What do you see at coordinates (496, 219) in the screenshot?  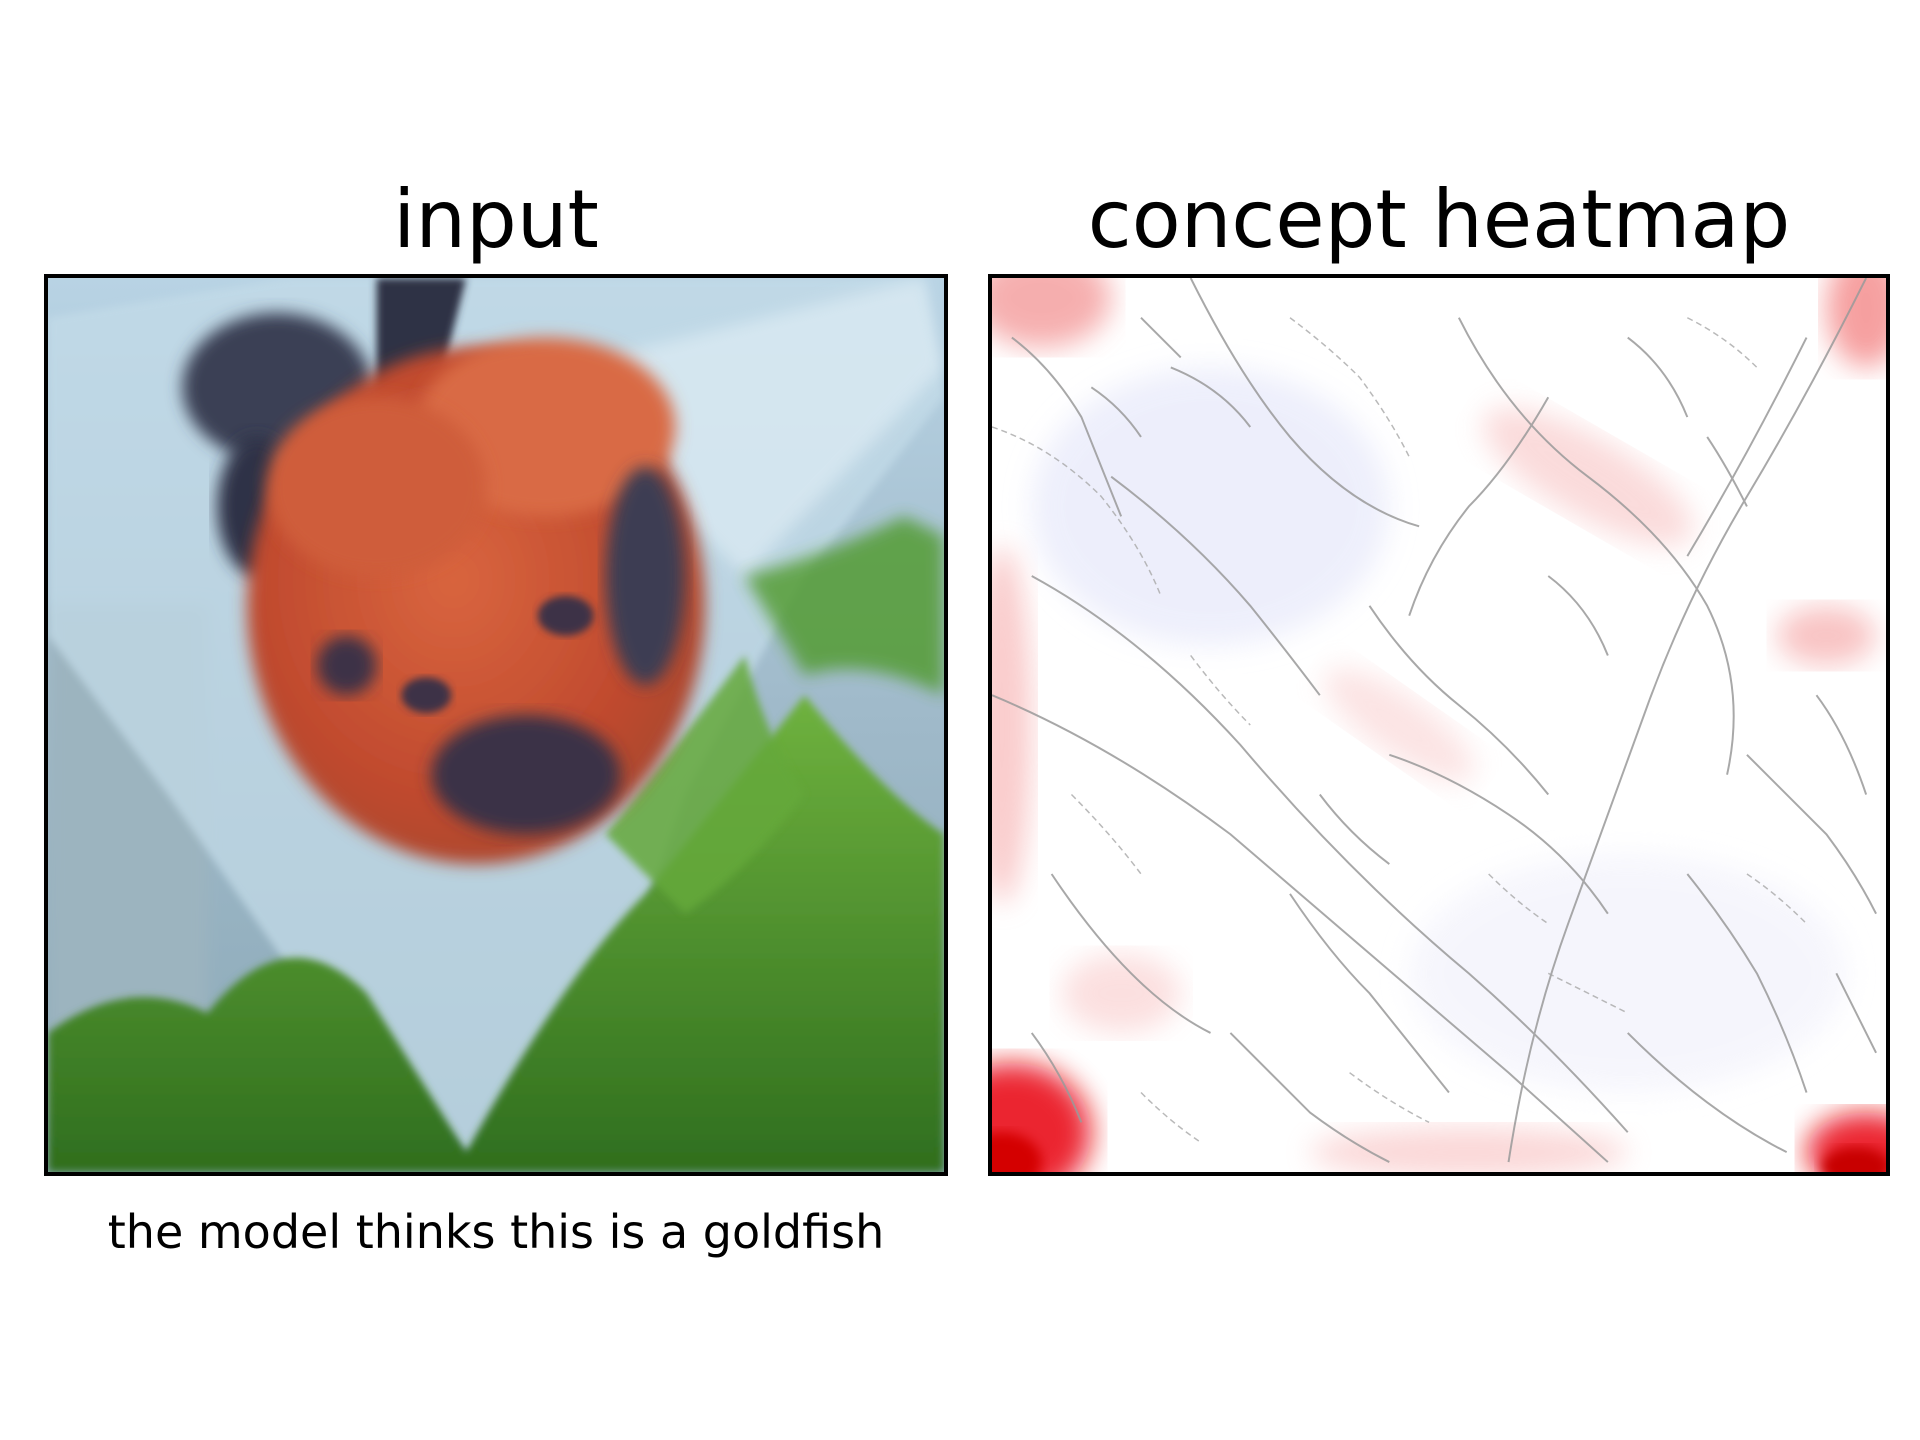 I see `input-panel-title: input` at bounding box center [496, 219].